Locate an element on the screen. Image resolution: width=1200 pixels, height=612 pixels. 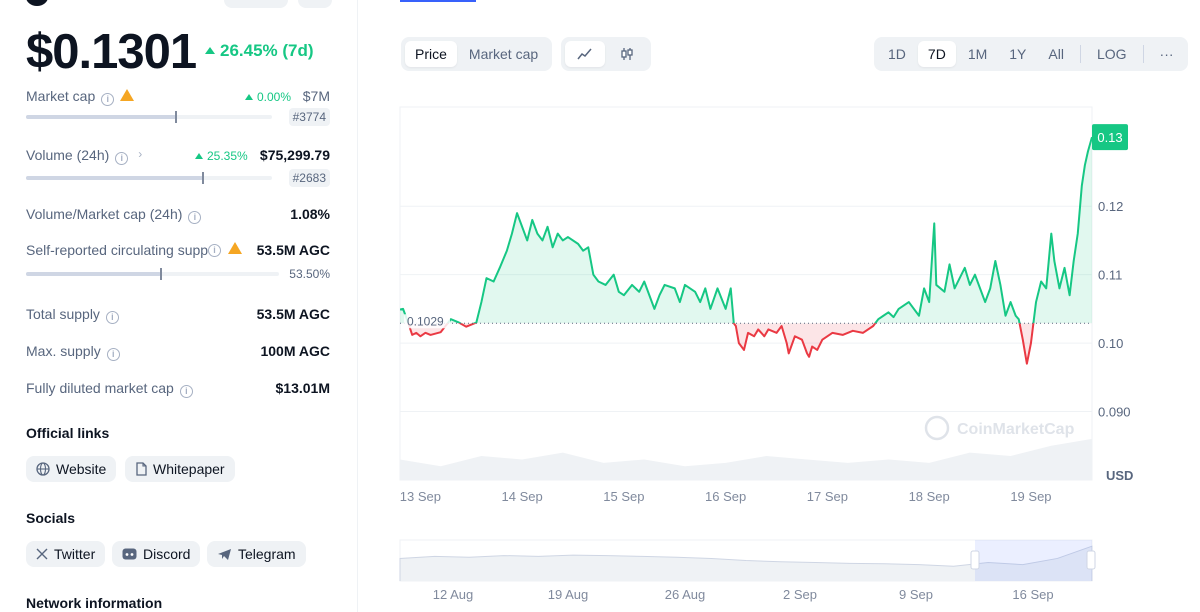
navigator-tick-label: 16 Sep is located at coordinates (1032, 594).